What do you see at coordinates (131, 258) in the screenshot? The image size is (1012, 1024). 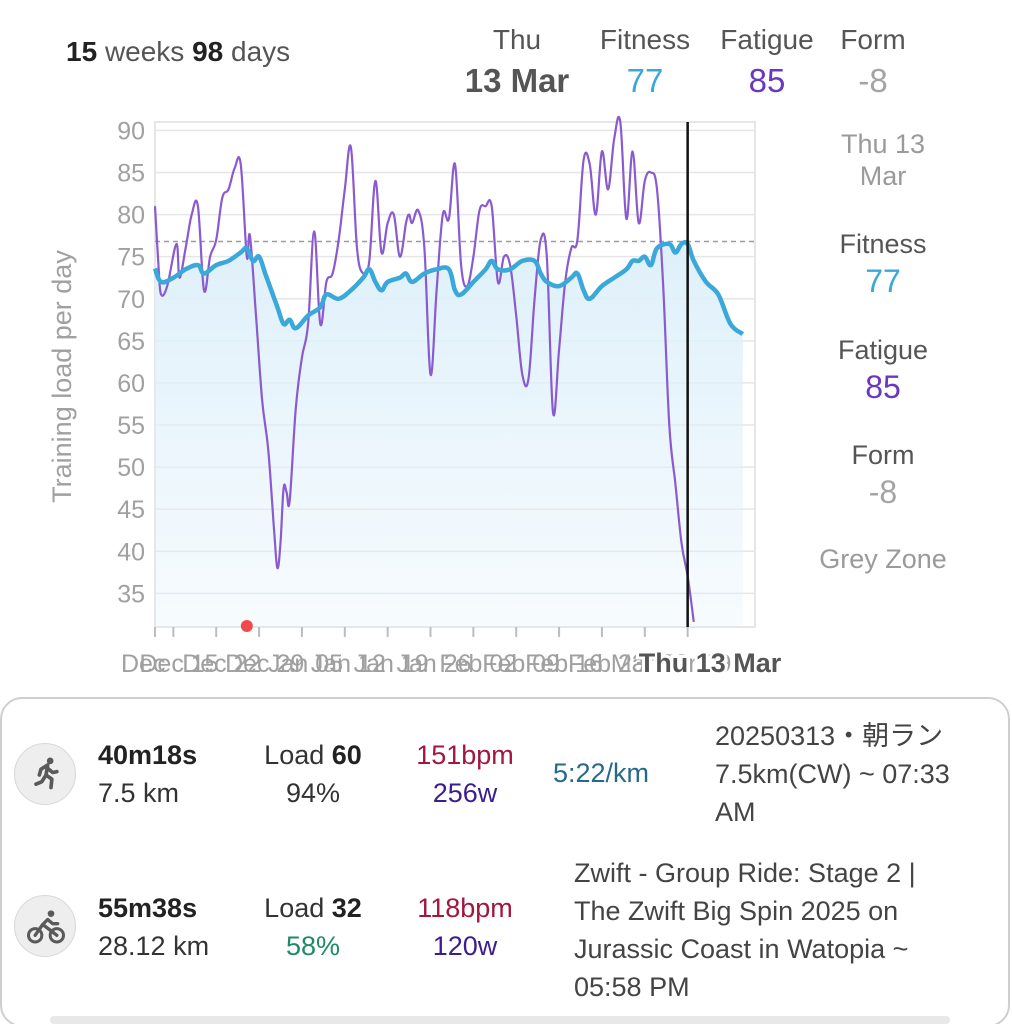 I see `y-tick-label: 75` at bounding box center [131, 258].